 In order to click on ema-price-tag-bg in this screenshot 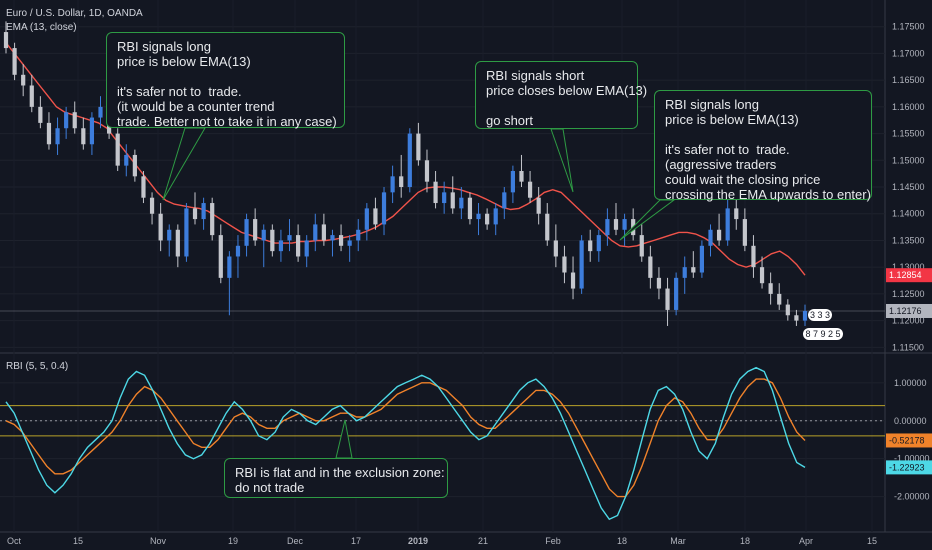, I will do `click(909, 275)`.